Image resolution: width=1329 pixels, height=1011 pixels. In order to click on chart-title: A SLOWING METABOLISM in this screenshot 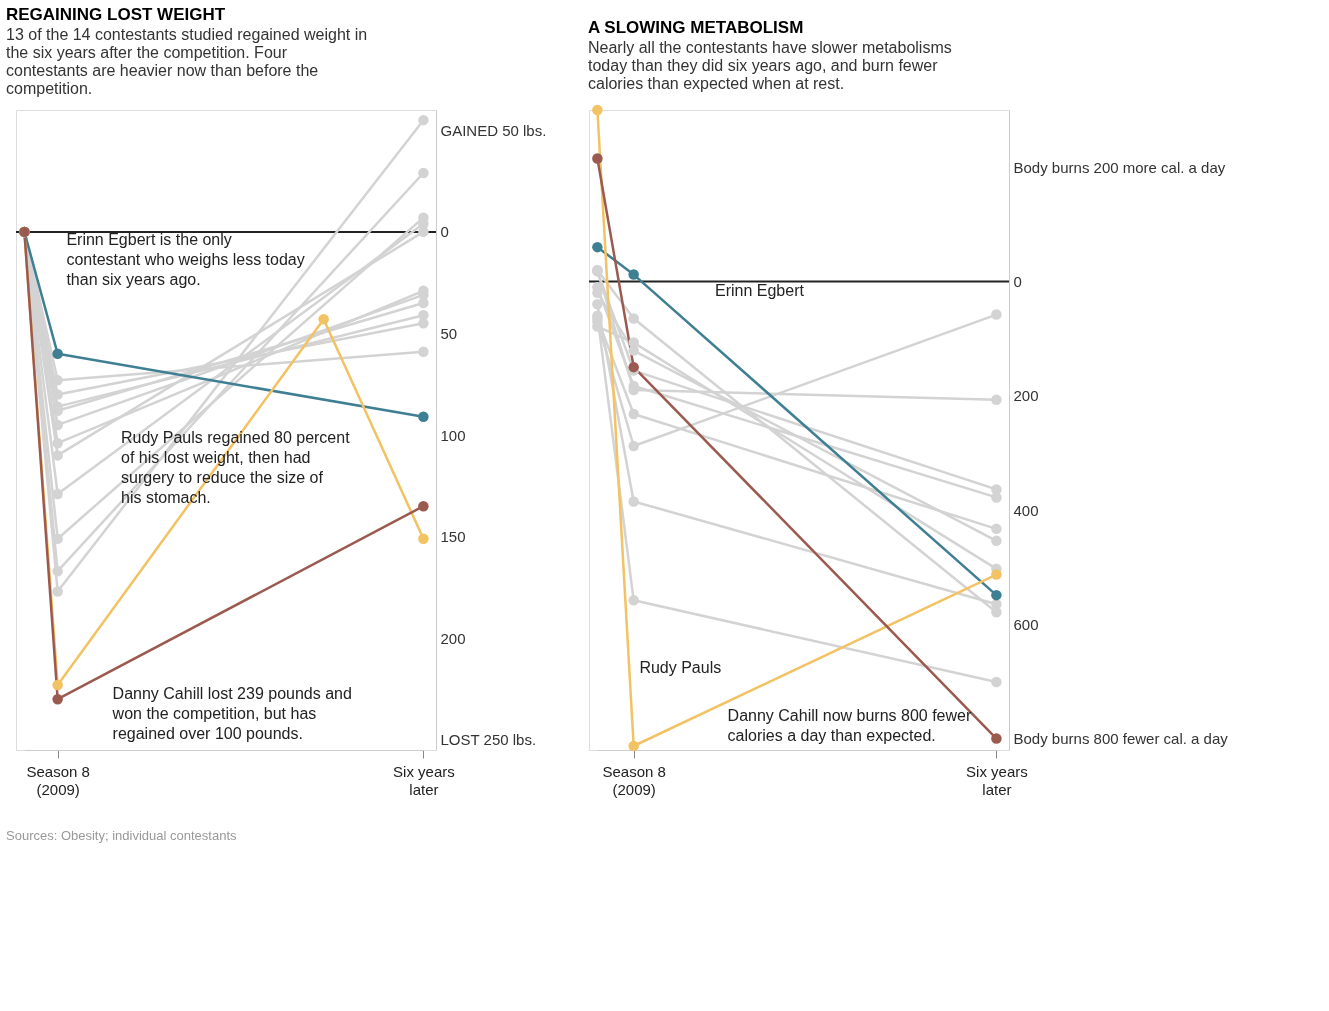, I will do `click(696, 27)`.